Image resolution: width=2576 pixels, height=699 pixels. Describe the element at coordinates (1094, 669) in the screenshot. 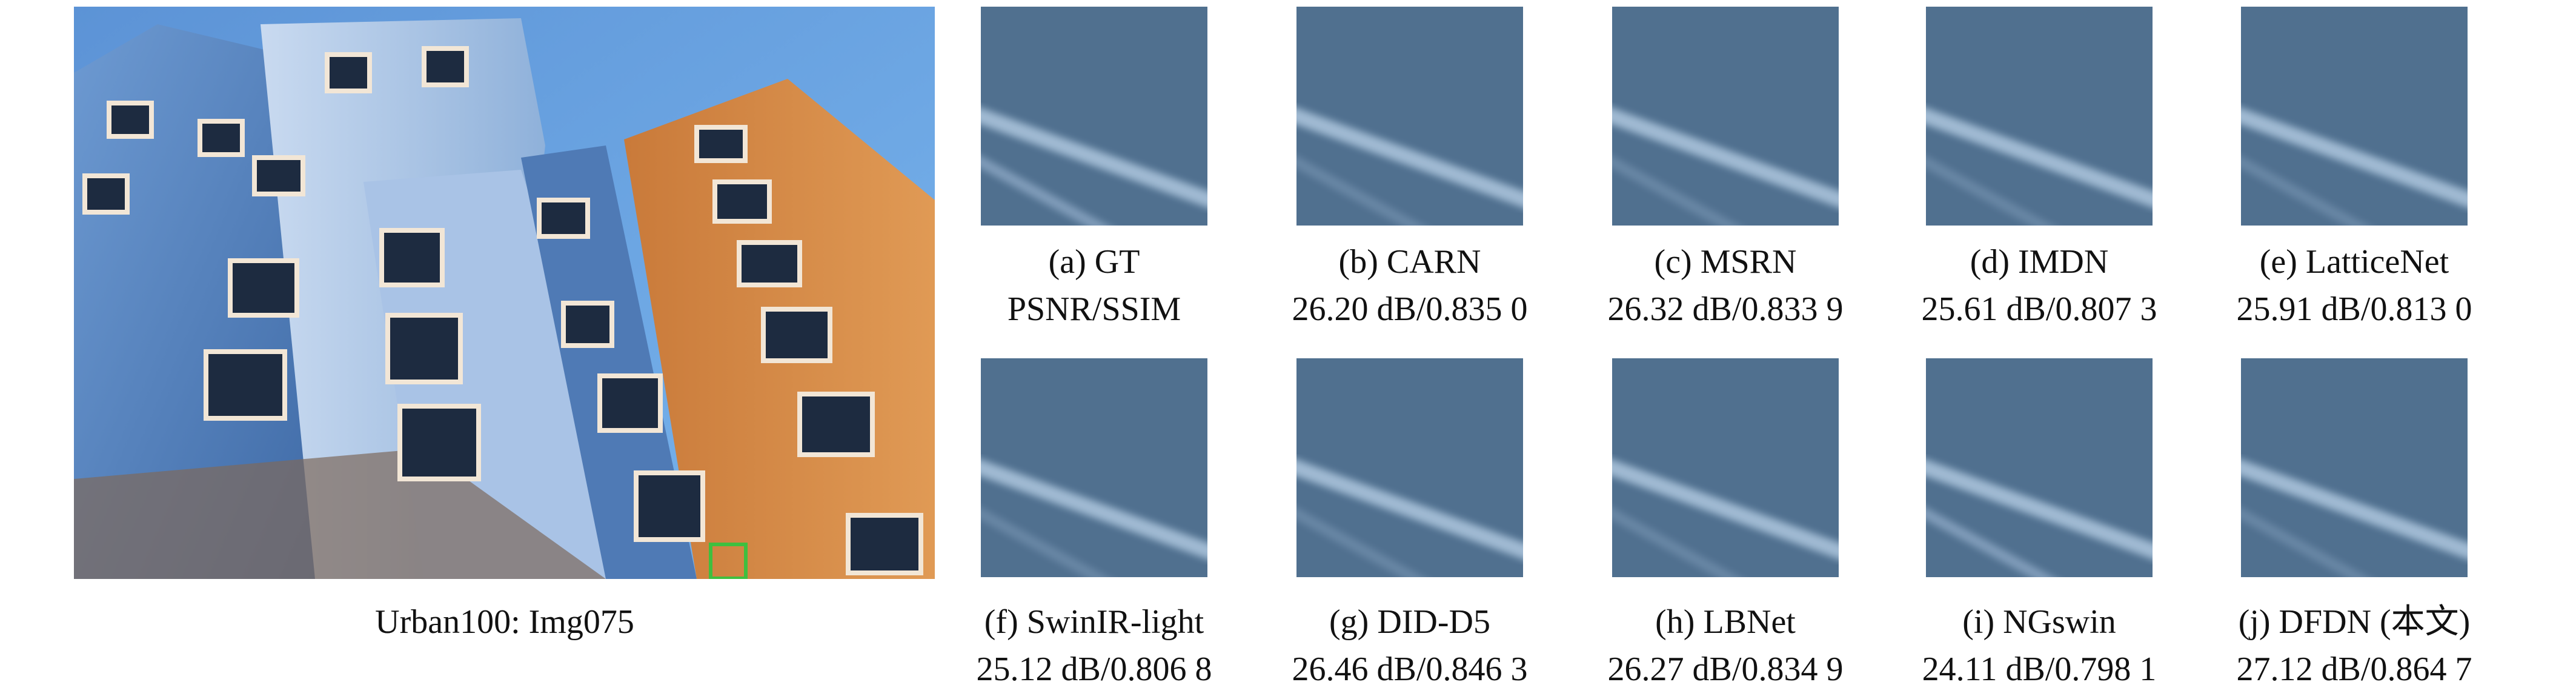

I see `crop-metrics: 25.12 dB/0.806 8` at that location.